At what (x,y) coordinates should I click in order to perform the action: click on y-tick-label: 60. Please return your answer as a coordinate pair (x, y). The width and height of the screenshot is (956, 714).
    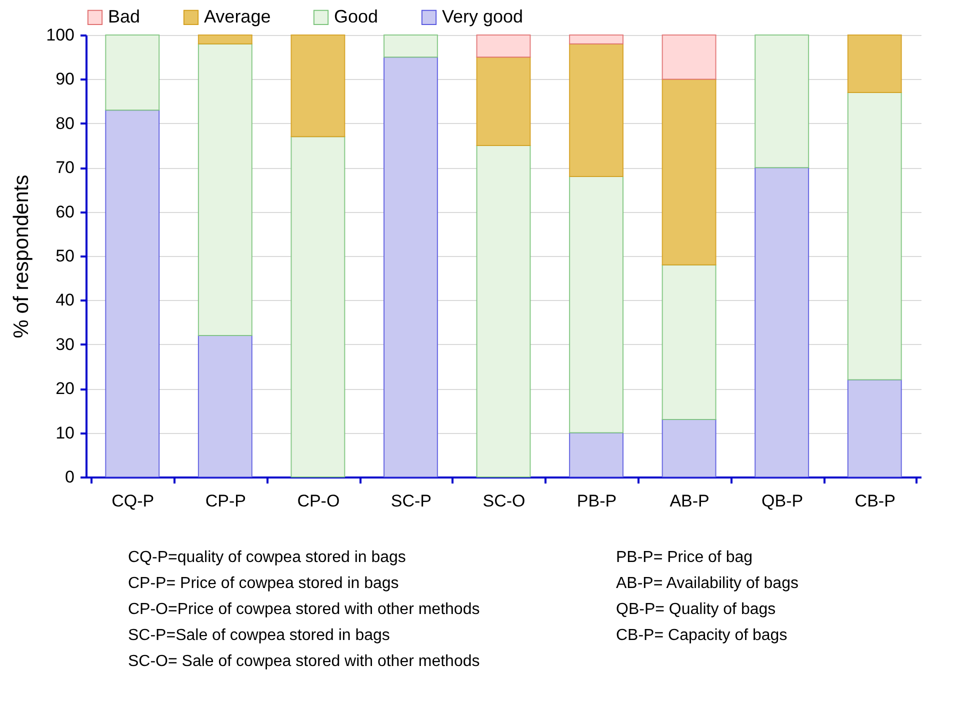
    Looking at the image, I should click on (65, 212).